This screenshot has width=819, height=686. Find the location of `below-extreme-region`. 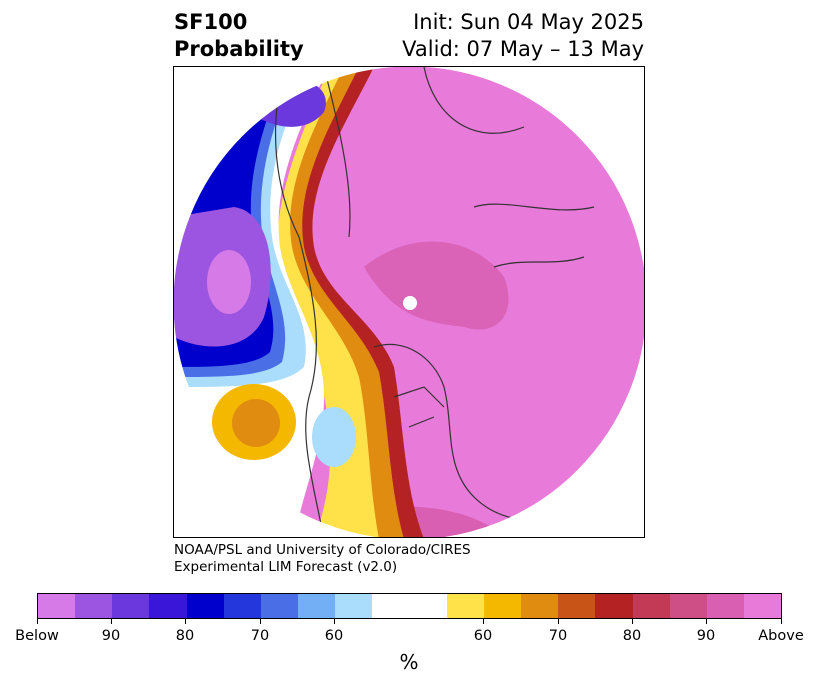

below-extreme-region is located at coordinates (229, 282).